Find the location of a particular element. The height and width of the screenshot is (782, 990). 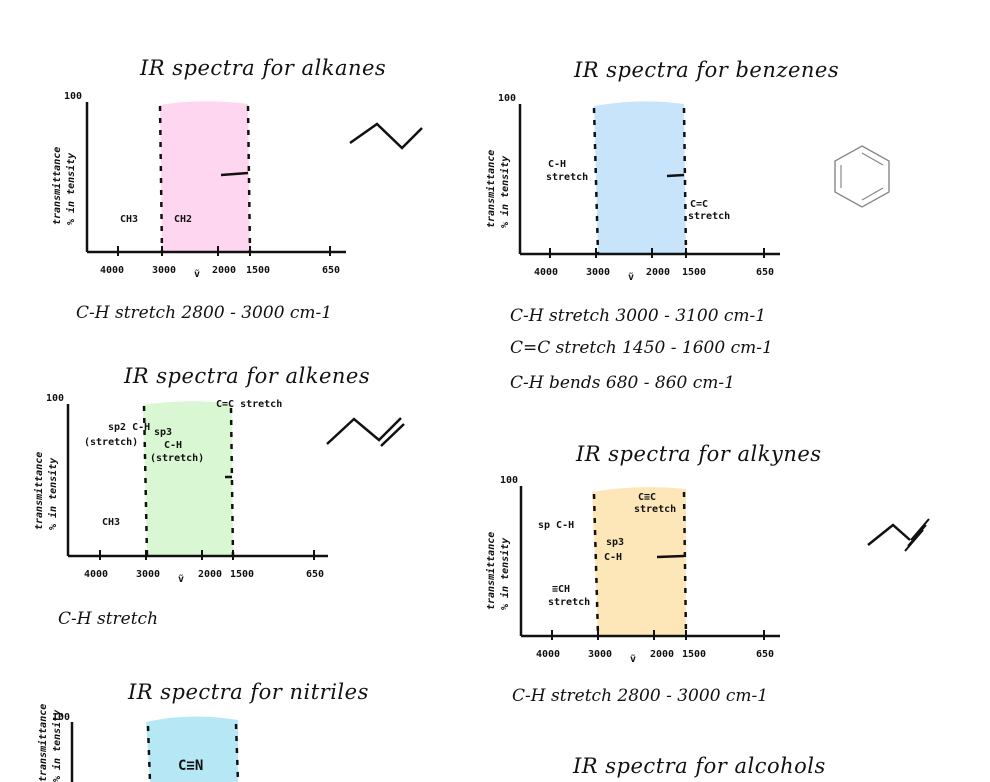

alkanes-band-right-dash is located at coordinates (249, 179).